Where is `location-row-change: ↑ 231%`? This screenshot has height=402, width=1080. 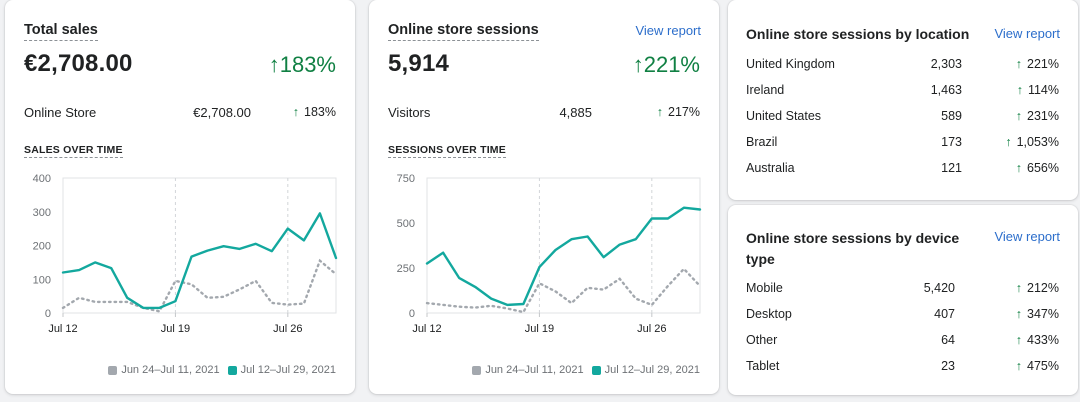
location-row-change: ↑ 231% is located at coordinates (1037, 116).